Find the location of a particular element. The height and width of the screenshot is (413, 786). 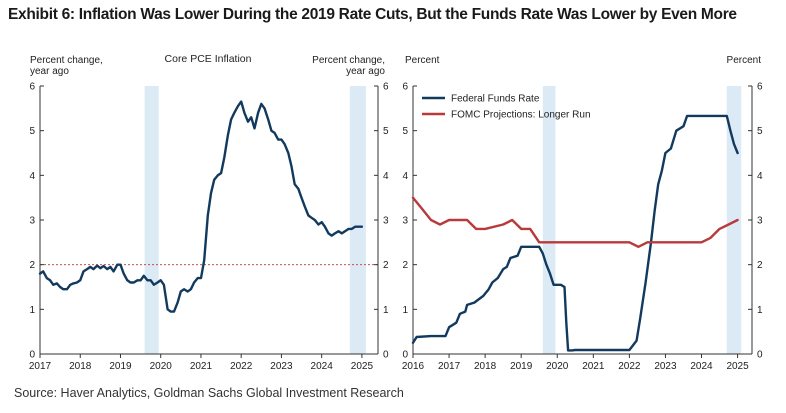

inflation-ytick-label-right: 0 is located at coordinates (386, 355).